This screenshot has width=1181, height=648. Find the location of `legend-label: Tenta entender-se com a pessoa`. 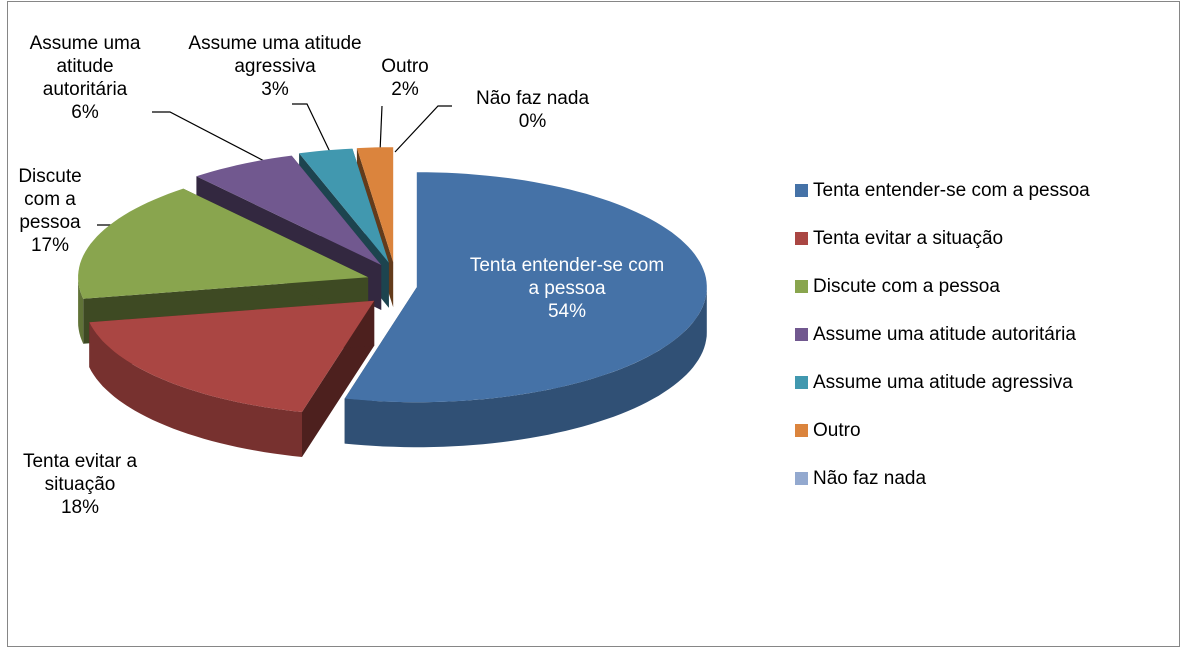

legend-label: Tenta entender-se com a pessoa is located at coordinates (951, 190).